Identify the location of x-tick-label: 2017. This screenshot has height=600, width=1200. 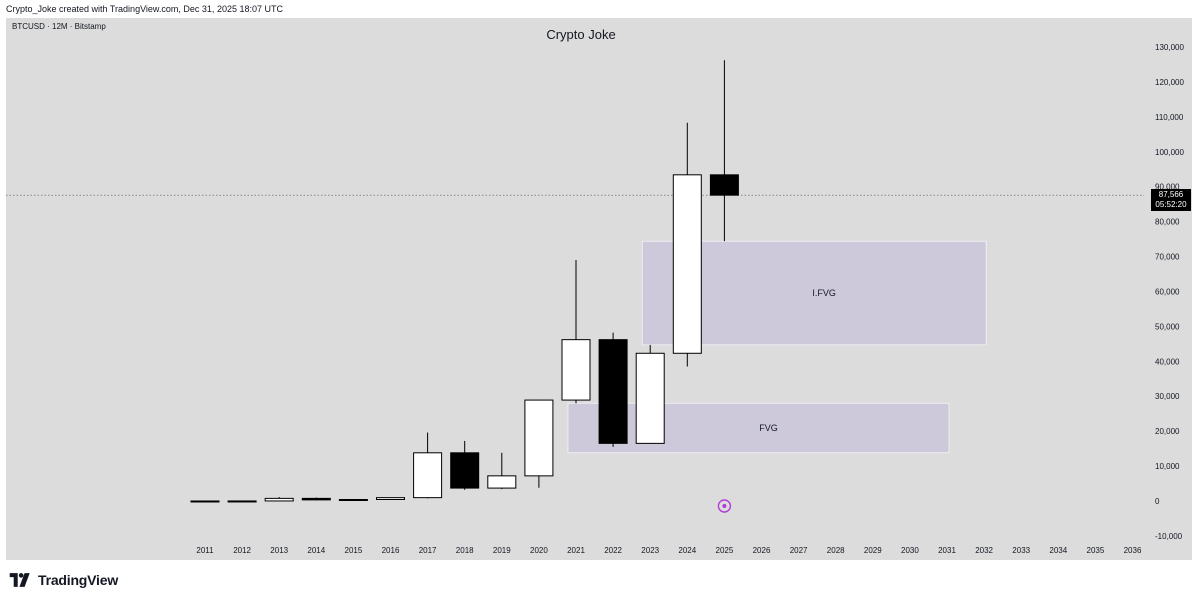
(428, 550).